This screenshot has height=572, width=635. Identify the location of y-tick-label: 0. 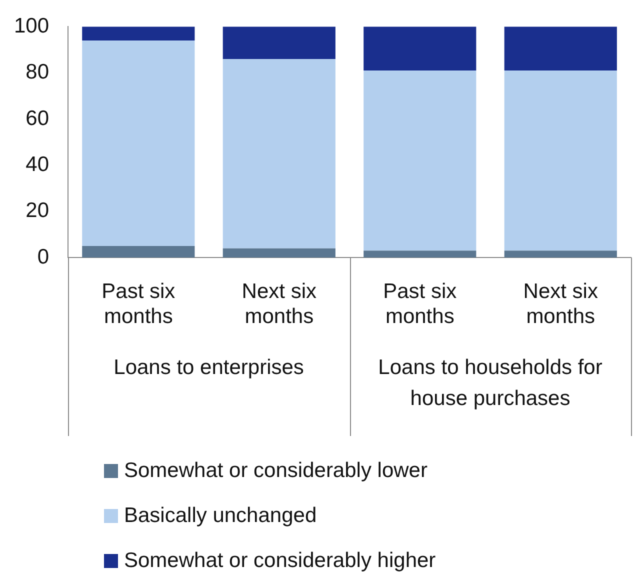
(43, 256).